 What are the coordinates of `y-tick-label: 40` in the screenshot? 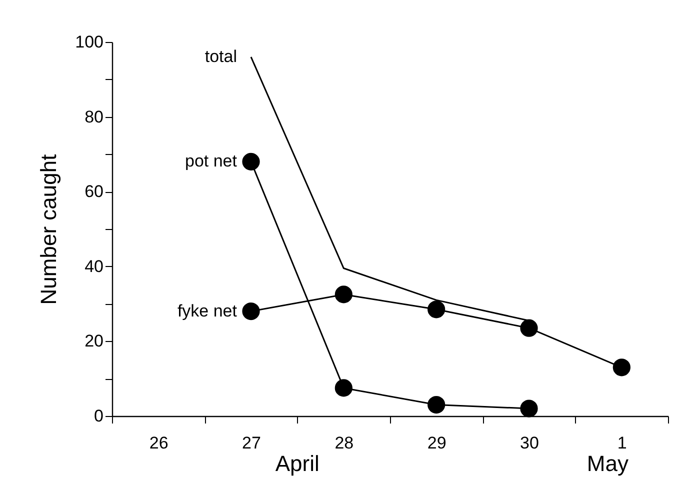 It's located at (94, 266).